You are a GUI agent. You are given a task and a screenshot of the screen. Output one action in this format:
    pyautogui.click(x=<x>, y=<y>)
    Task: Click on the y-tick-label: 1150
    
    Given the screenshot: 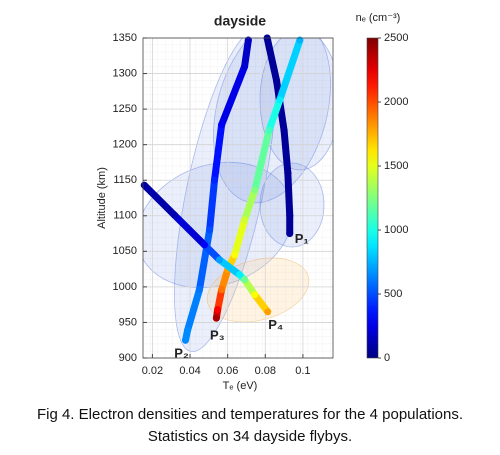 What is the action you would take?
    pyautogui.click(x=125, y=180)
    